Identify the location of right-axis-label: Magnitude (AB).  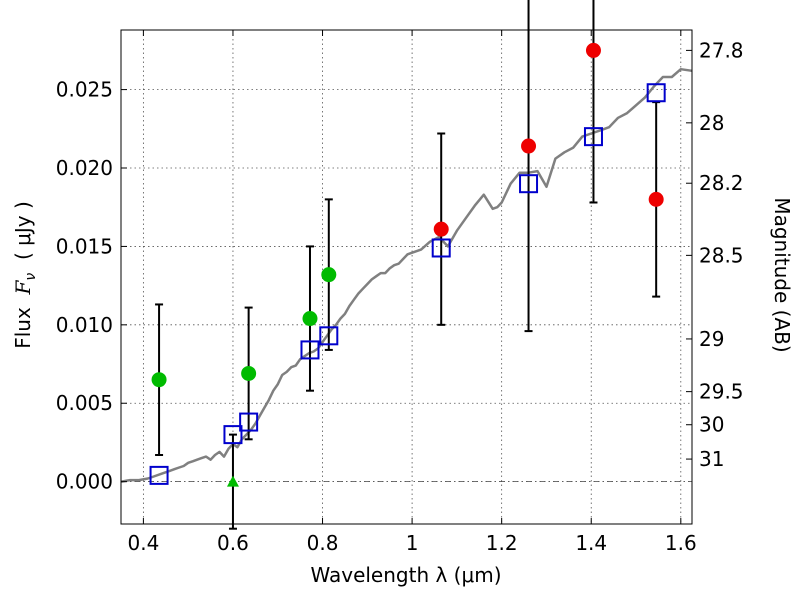
(782, 274).